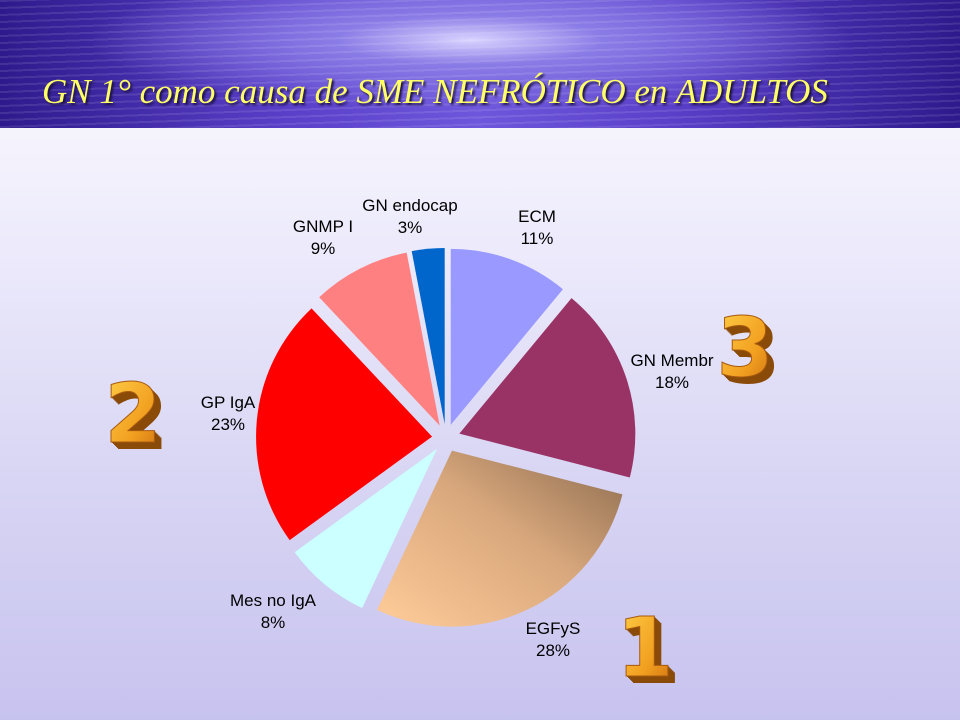 The width and height of the screenshot is (960, 720). What do you see at coordinates (409, 205) in the screenshot?
I see `slice-label-name: GN endocap` at bounding box center [409, 205].